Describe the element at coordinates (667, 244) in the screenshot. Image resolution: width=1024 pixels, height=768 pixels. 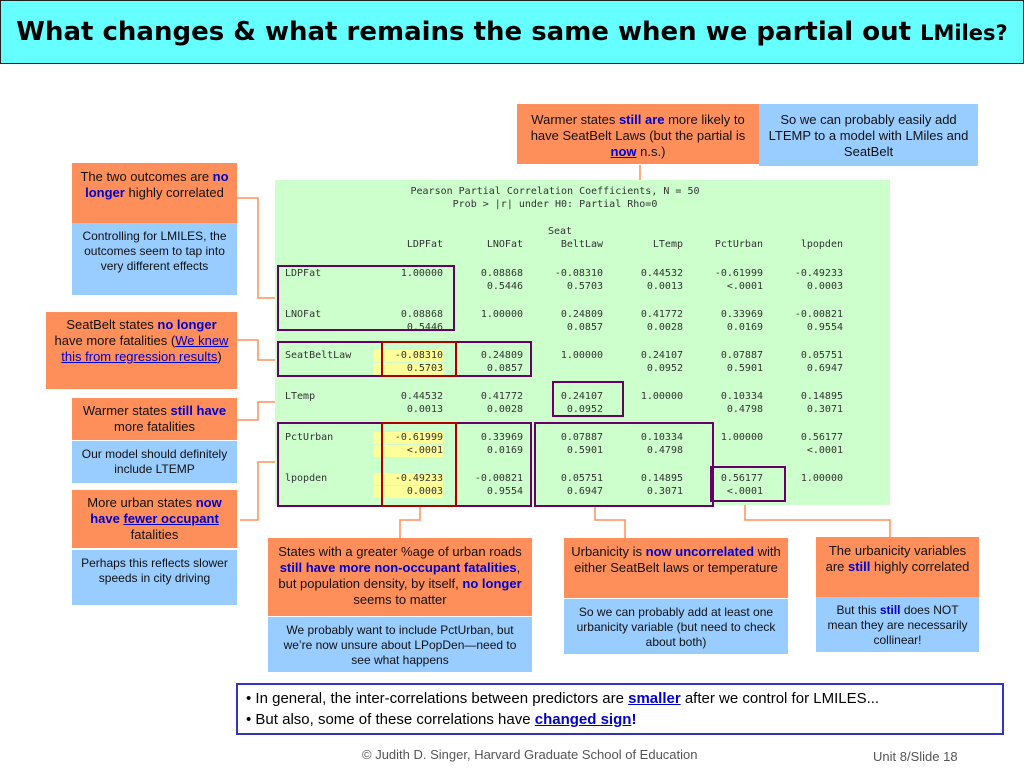
I see `column-header: LTemp` at that location.